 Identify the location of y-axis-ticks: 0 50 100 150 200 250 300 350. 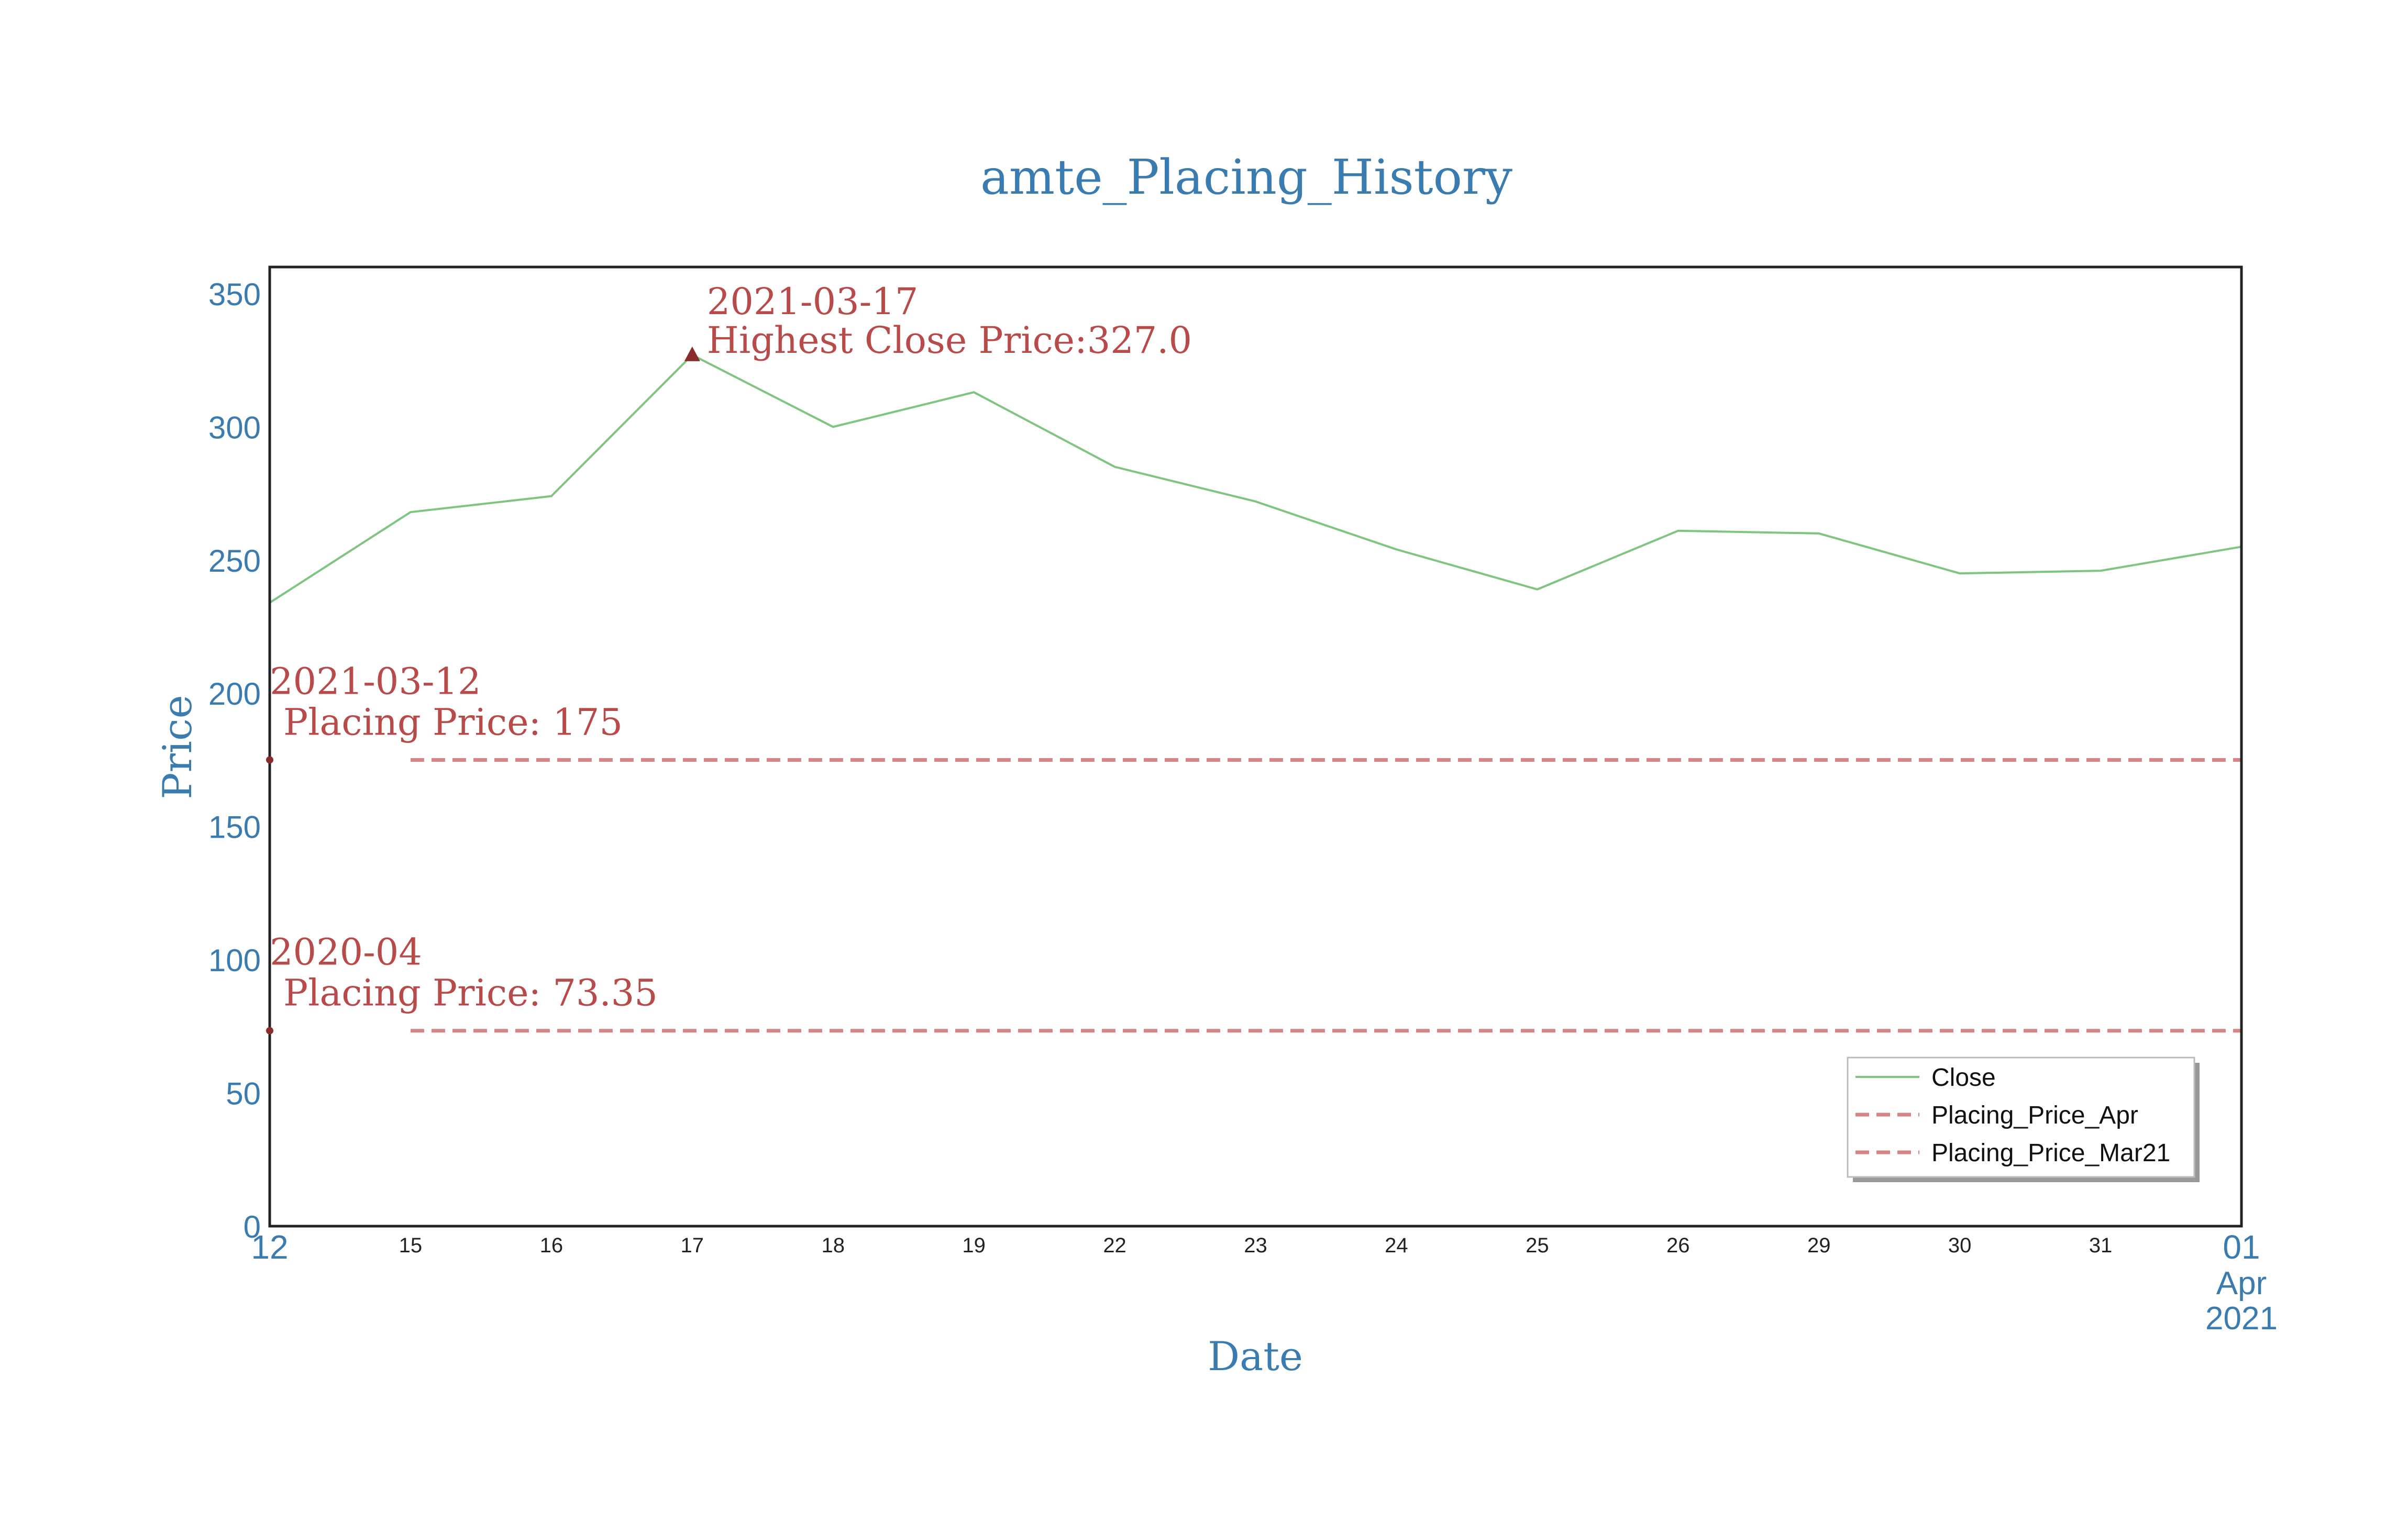
(234, 760).